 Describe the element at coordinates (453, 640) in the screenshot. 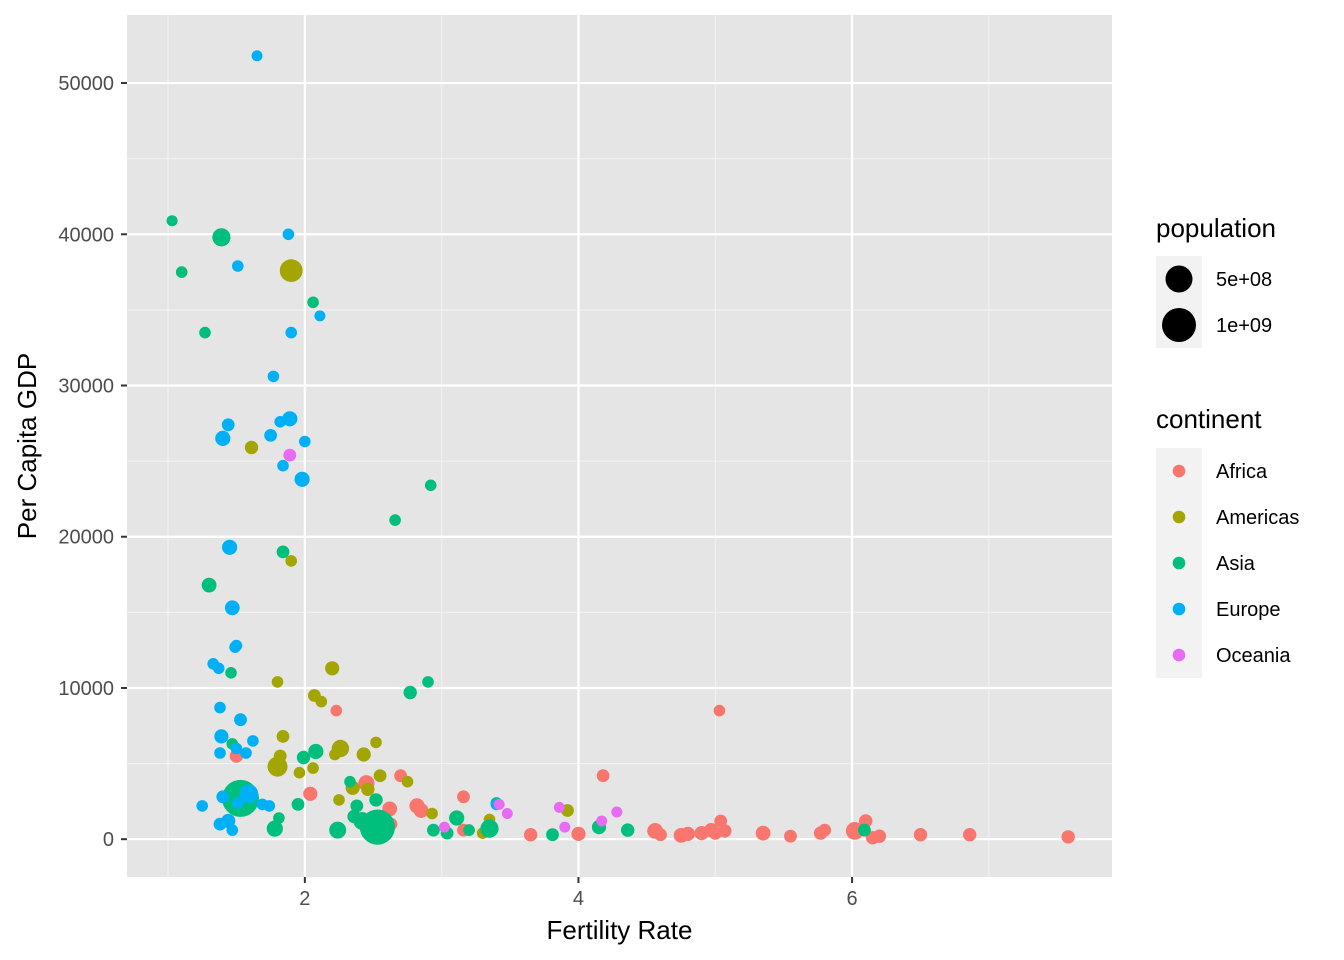

I see `series-oceania` at that location.